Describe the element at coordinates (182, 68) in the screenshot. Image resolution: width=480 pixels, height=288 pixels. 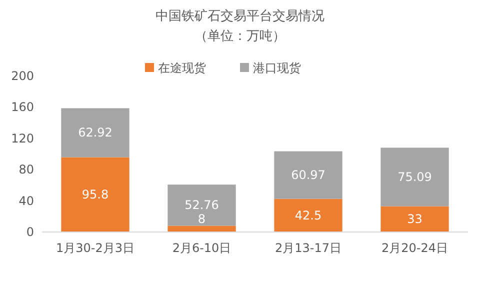
I see `legend-label: 在途现货` at that location.